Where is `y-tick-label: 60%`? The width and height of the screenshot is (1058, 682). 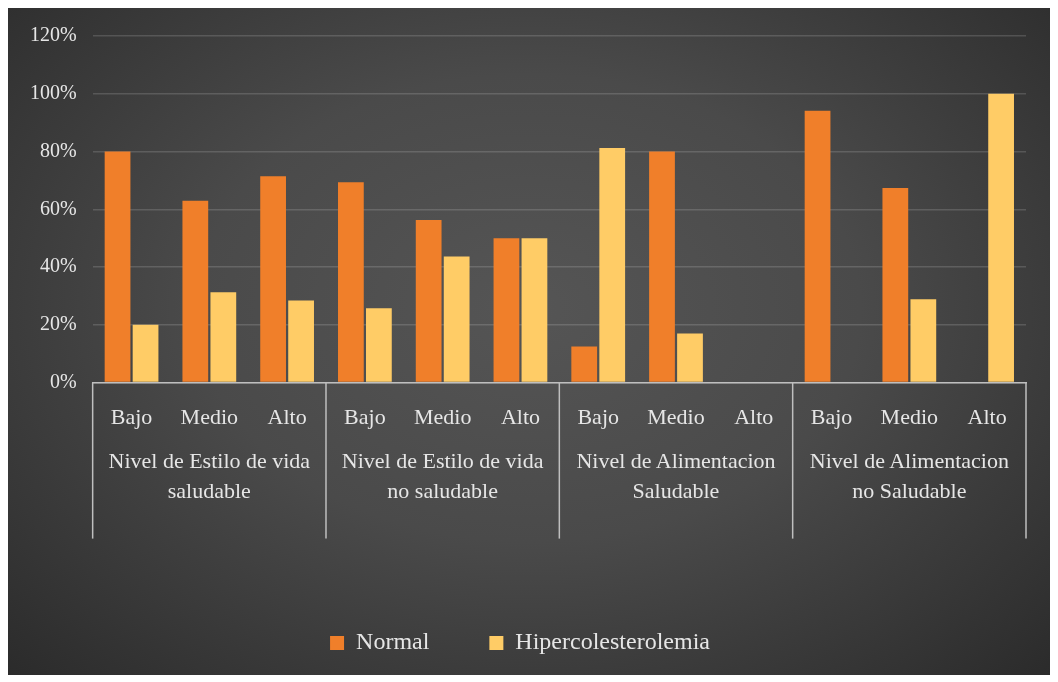
y-tick-label: 60% is located at coordinates (58, 207).